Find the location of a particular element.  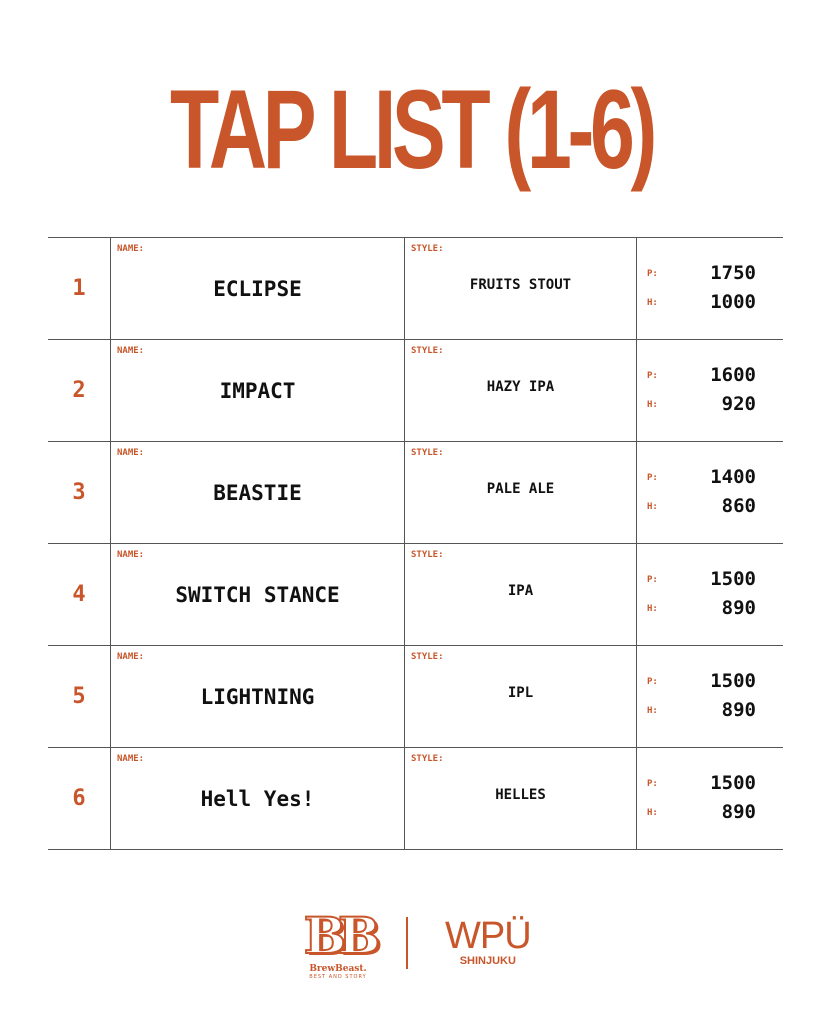

name-cell: NAME: Hell Yes! is located at coordinates (257, 798).